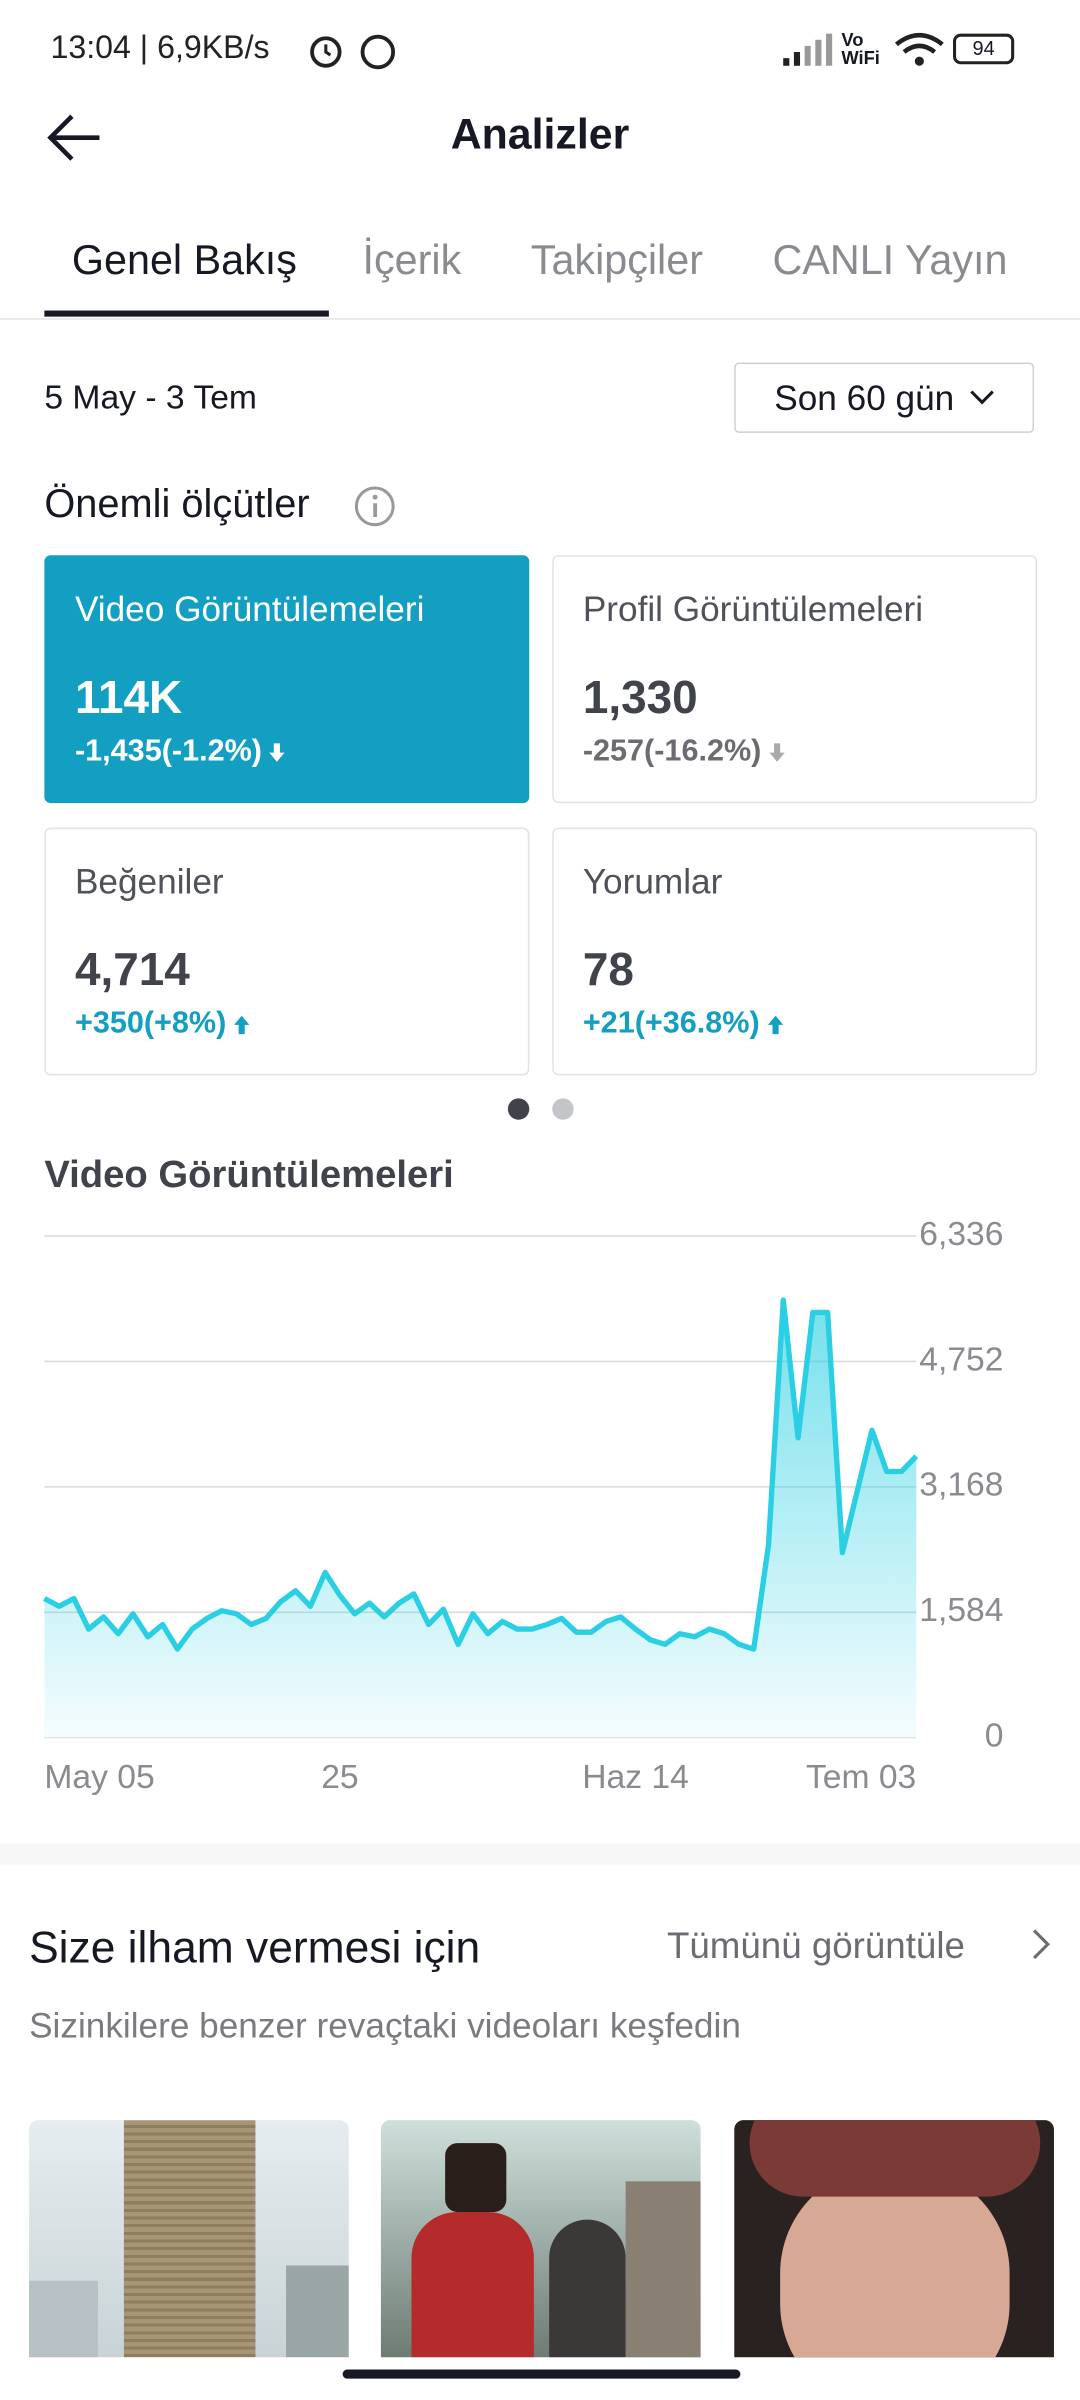  I want to click on x-tick-label: Tem 03, so click(861, 1777).